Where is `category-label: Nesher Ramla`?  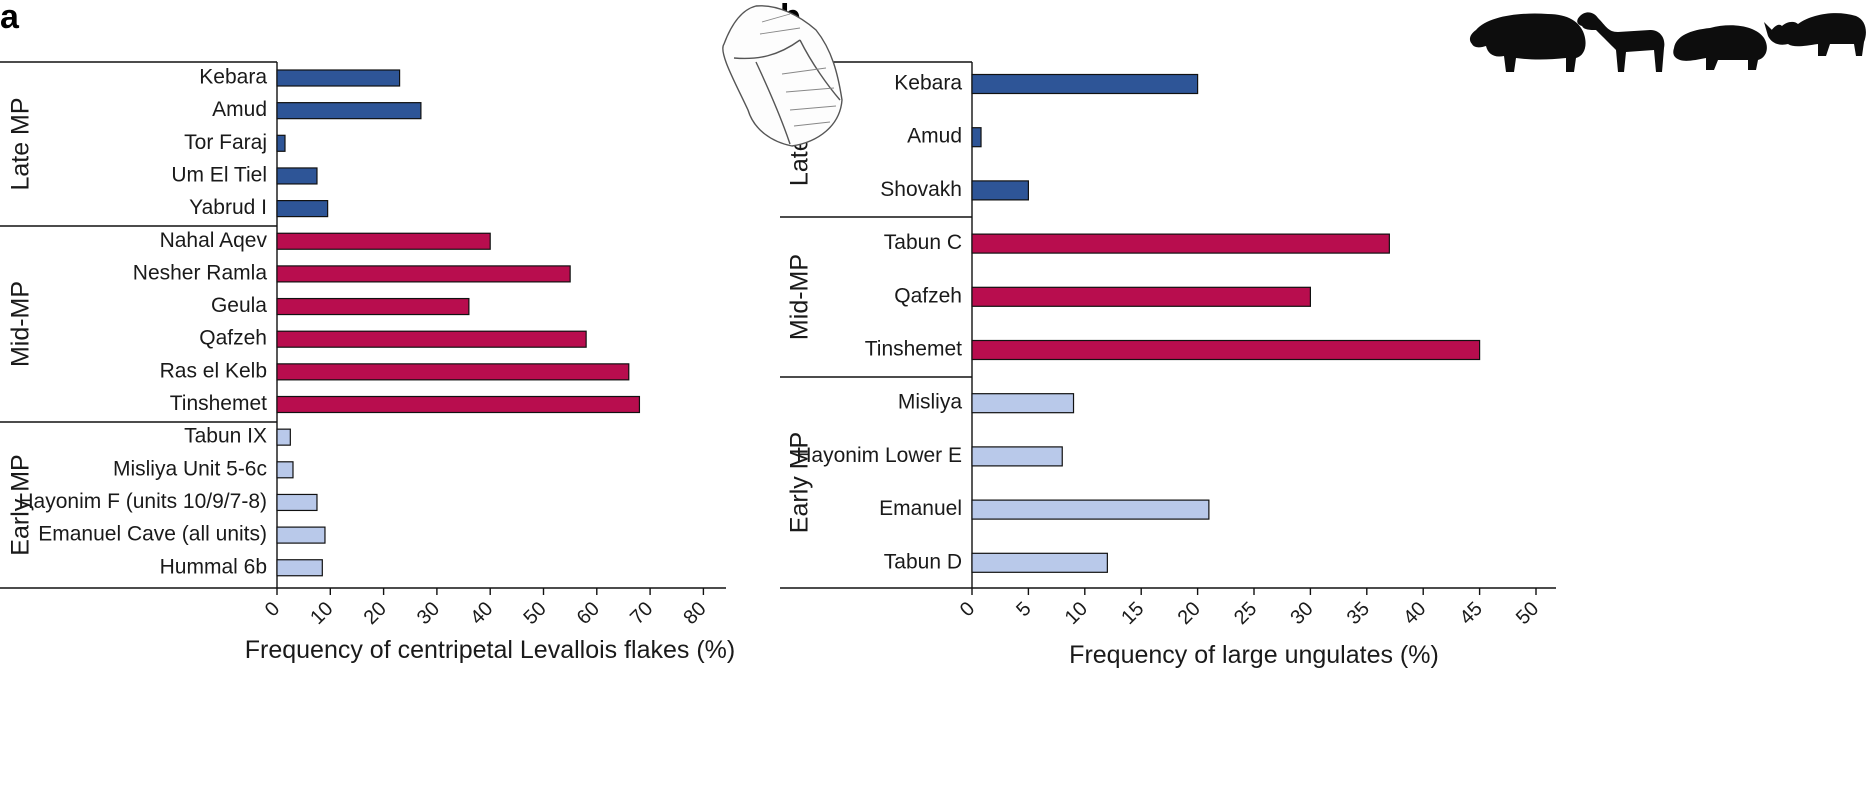
category-label: Nesher Ramla is located at coordinates (200, 272).